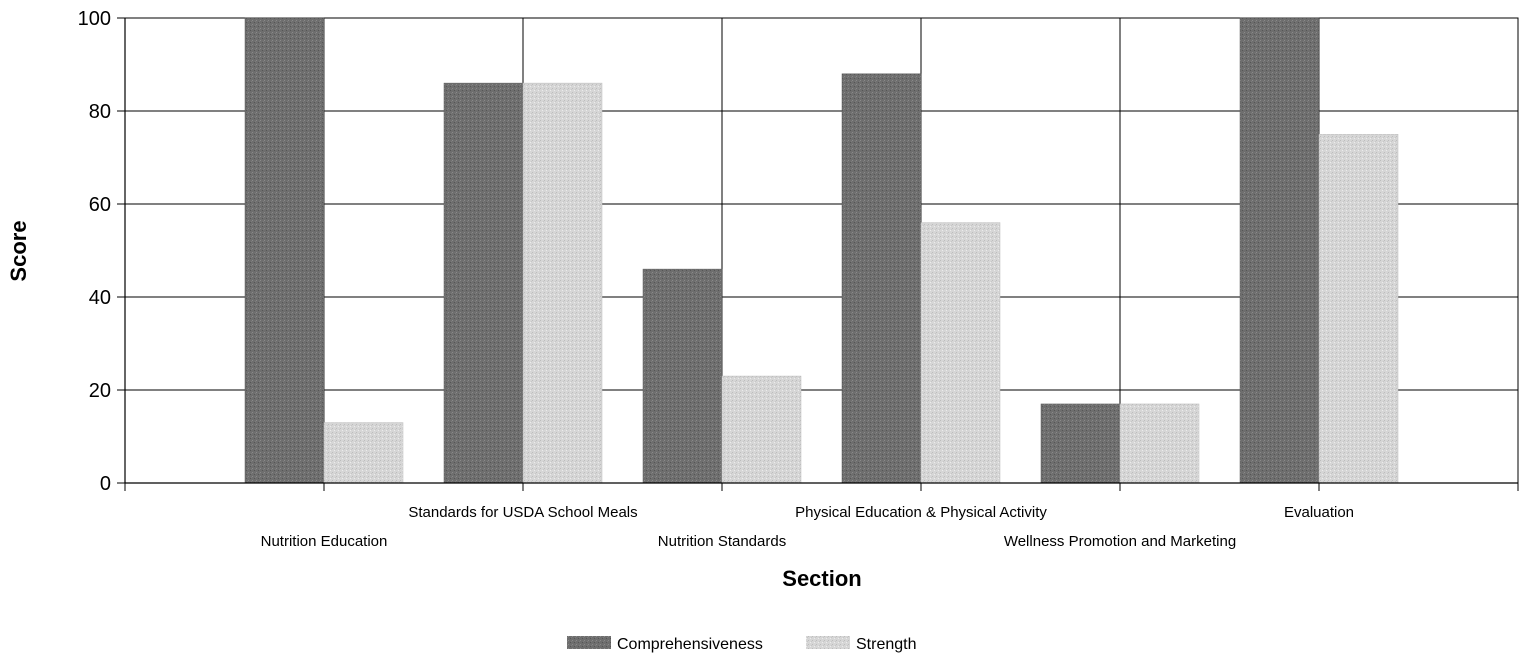 The height and width of the screenshot is (660, 1530). I want to click on category-label: Physical Education & Physical Activity, so click(921, 512).